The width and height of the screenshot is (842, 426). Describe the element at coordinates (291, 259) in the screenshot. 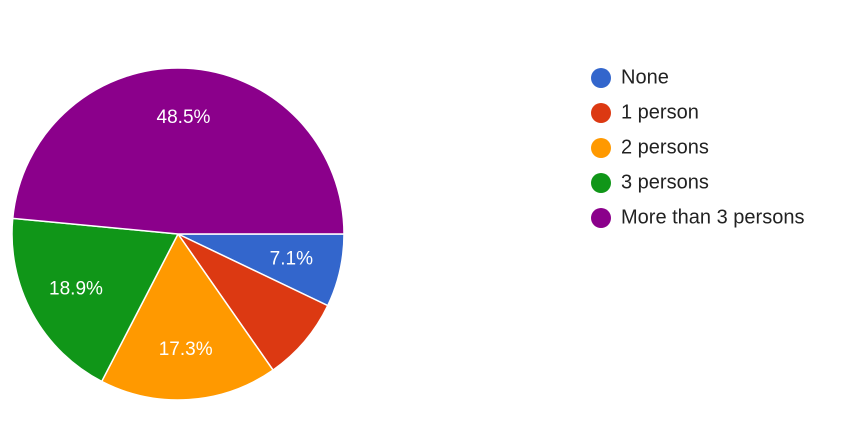

I see `data-label: 7.1%` at that location.